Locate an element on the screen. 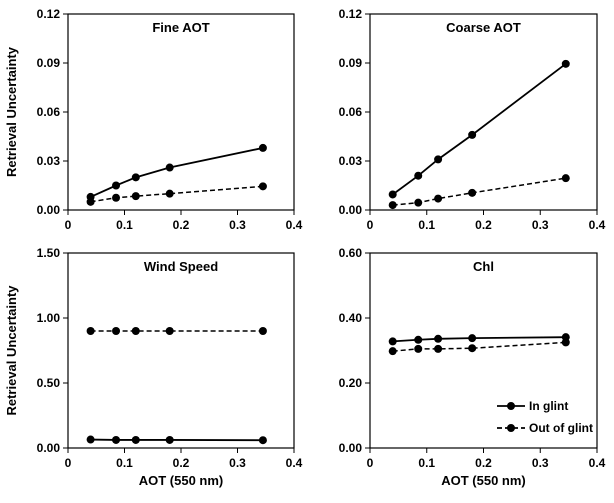 The width and height of the screenshot is (614, 503). series-line-in-glint is located at coordinates (177, 172).